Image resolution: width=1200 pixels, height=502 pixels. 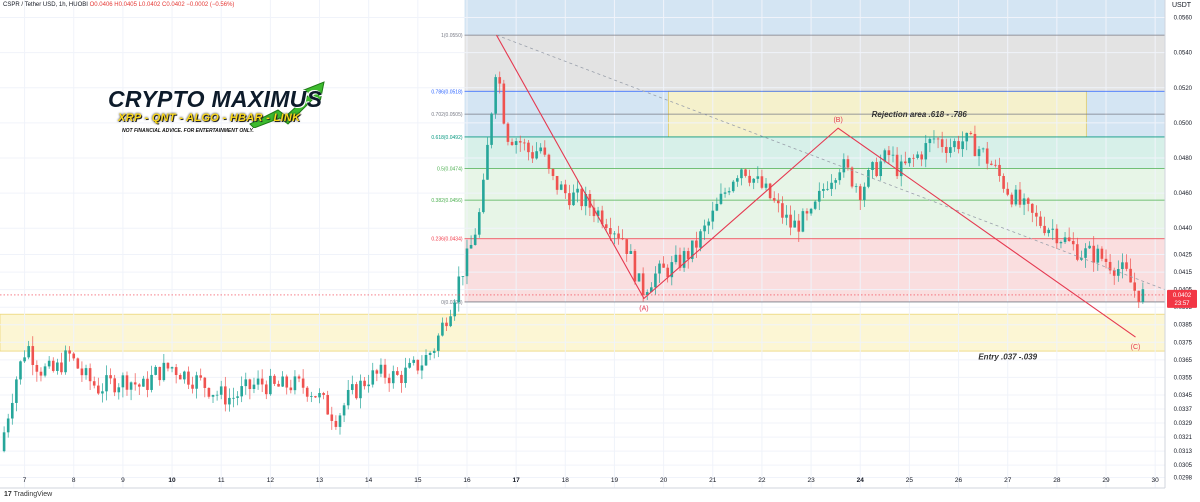 I want to click on fib-0618-05-zone, so click(x=814, y=152).